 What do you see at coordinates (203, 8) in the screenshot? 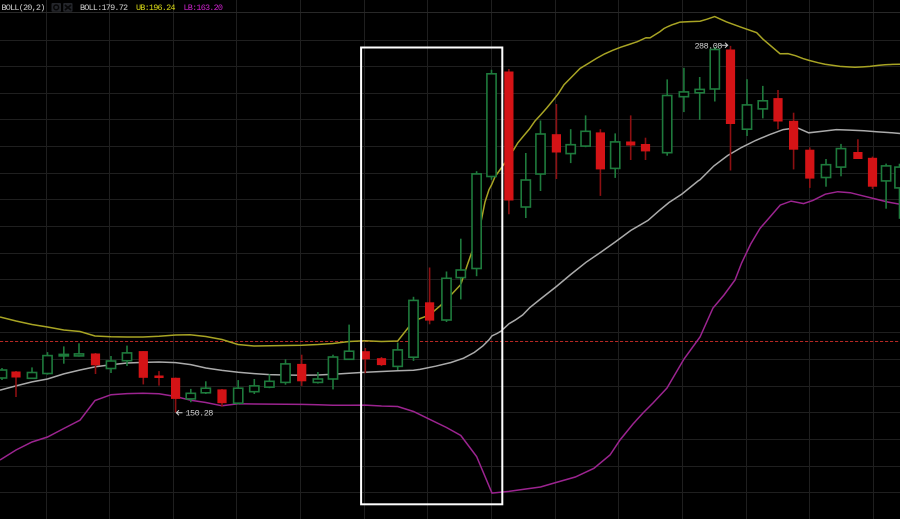
I see `svg-text: LB:163.20` at bounding box center [203, 8].